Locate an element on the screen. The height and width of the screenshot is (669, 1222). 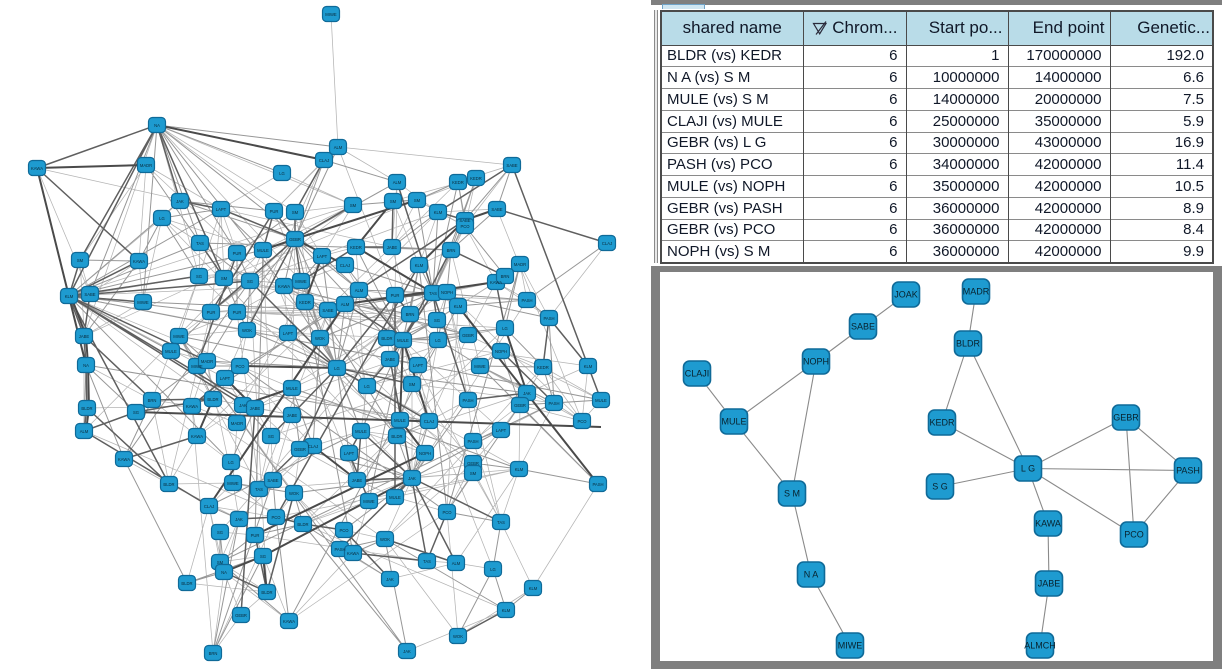
svg-text: MADR is located at coordinates (520, 264).